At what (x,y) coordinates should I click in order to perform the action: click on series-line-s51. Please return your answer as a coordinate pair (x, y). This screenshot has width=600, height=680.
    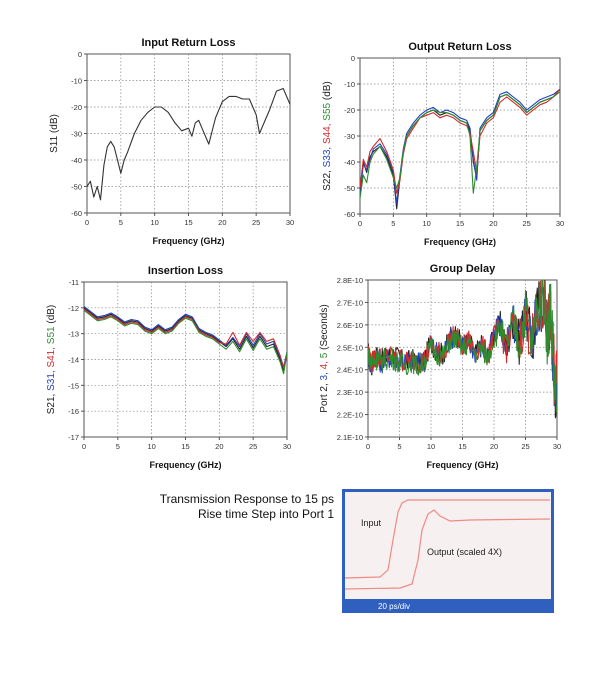
    Looking at the image, I should click on (185, 342).